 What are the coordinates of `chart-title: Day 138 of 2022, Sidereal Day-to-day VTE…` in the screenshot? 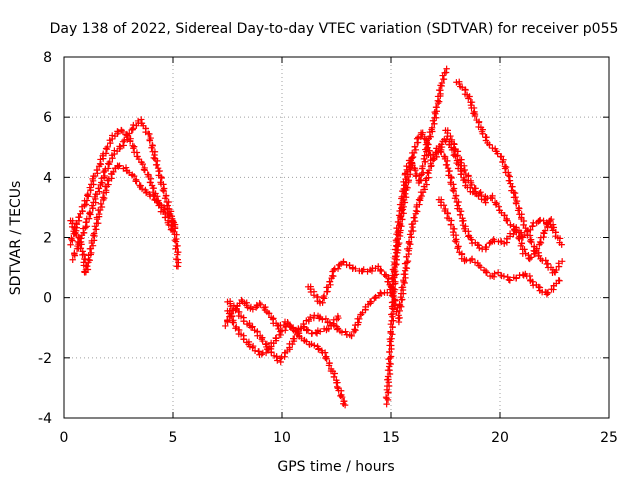 It's located at (334, 29).